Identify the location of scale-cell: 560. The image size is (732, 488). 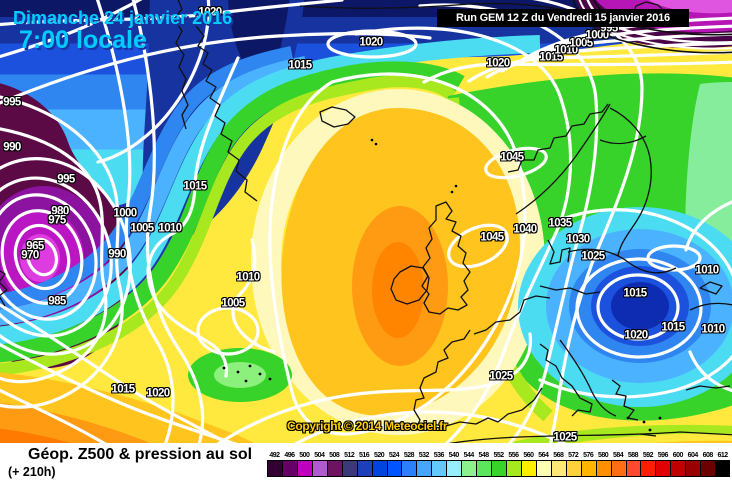
(528, 464).